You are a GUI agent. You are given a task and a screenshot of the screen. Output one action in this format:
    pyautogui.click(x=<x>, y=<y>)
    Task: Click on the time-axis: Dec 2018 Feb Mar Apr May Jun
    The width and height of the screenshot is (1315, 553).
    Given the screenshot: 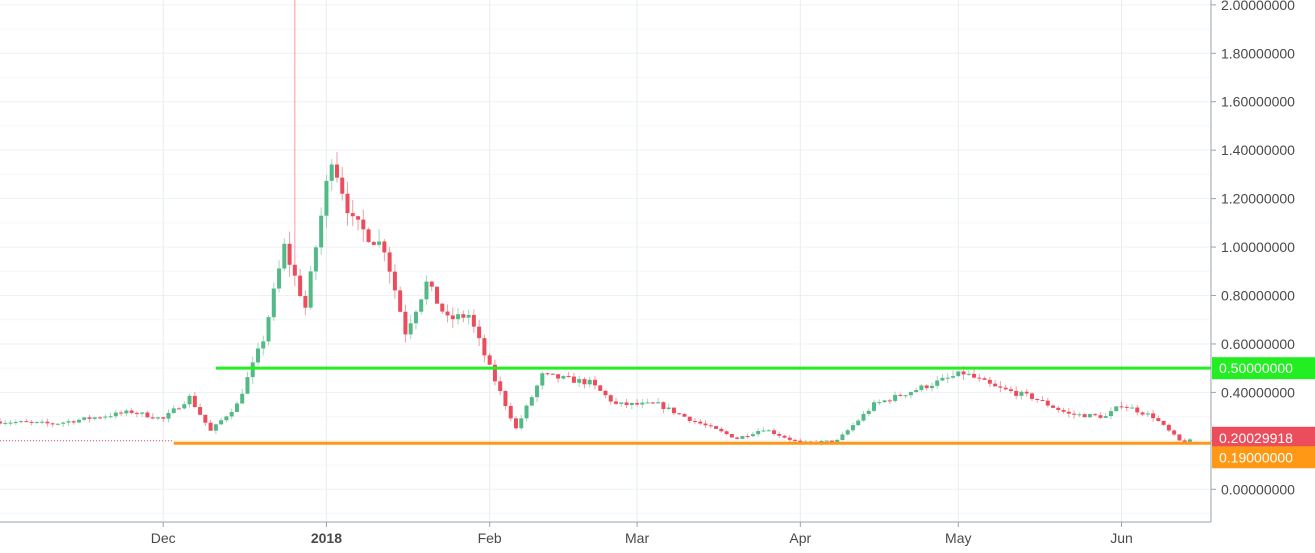 What is the action you would take?
    pyautogui.click(x=642, y=534)
    